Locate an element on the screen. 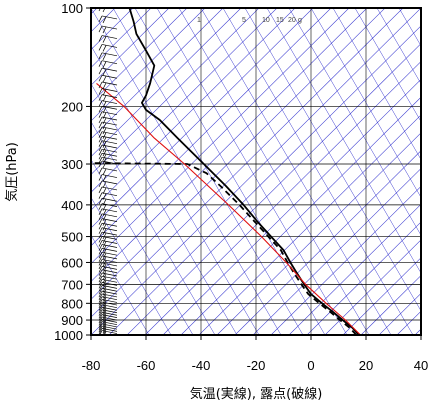 The height and width of the screenshot is (408, 431). y-tick-label: 100 is located at coordinates (72, 8).